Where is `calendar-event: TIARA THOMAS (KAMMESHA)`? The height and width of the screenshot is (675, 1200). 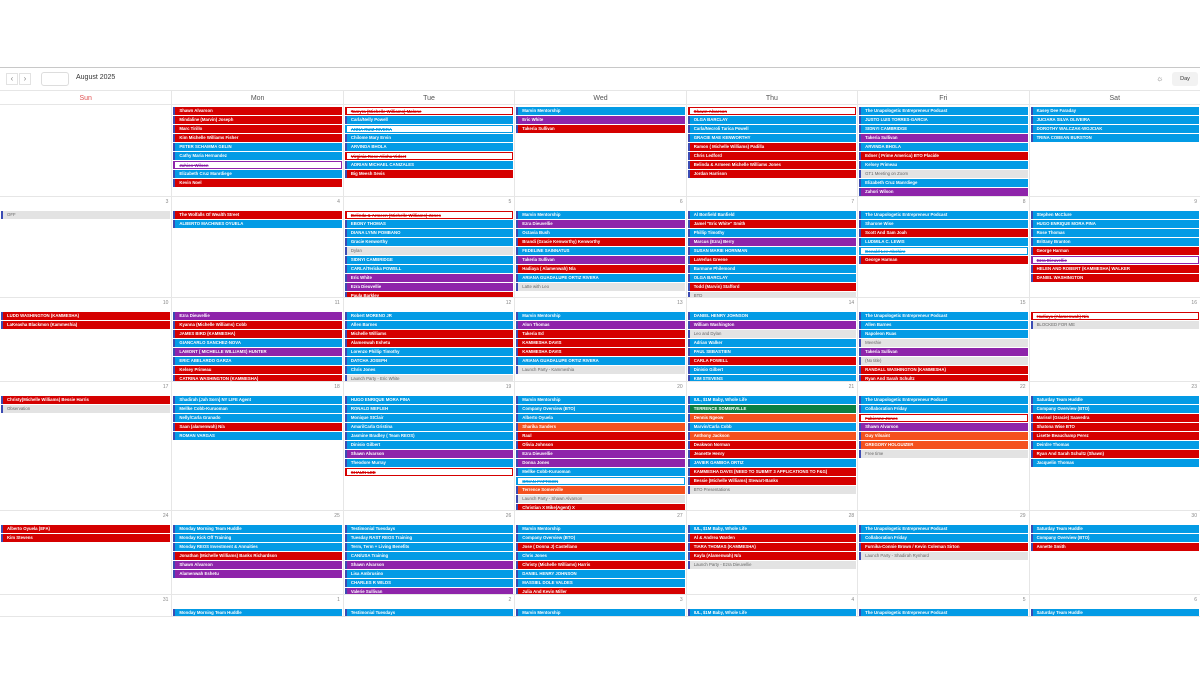 calendar-event: TIARA THOMAS (KAMMESHA) is located at coordinates (772, 547).